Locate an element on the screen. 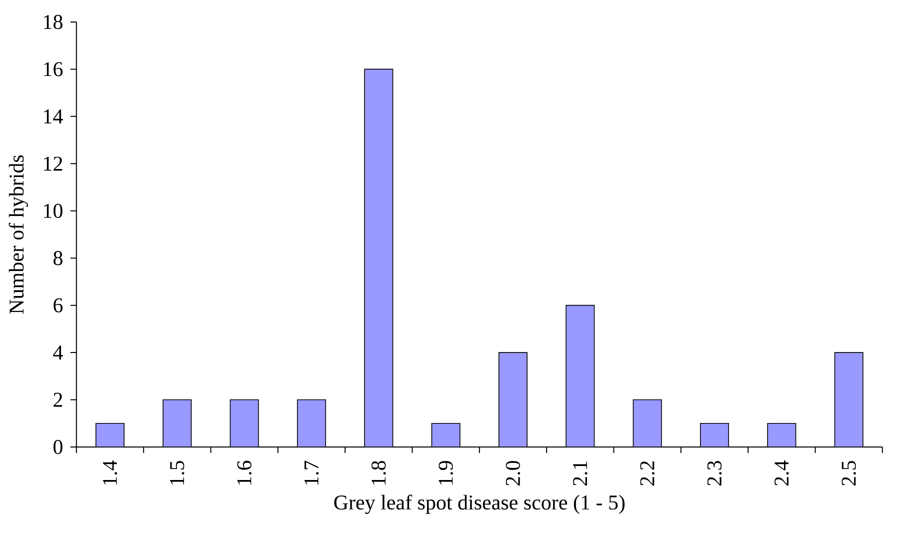 The width and height of the screenshot is (916, 546). x-tick-label: 2.2 is located at coordinates (647, 473).